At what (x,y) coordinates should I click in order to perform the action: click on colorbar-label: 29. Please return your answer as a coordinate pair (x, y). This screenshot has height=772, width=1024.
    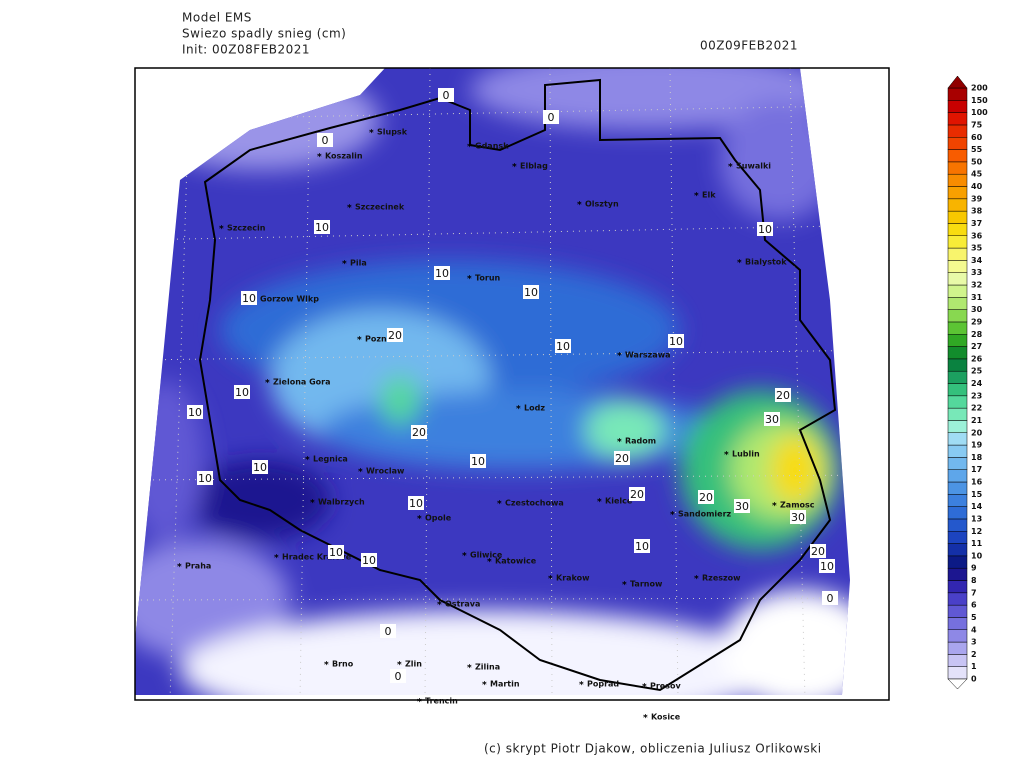
    Looking at the image, I should click on (977, 321).